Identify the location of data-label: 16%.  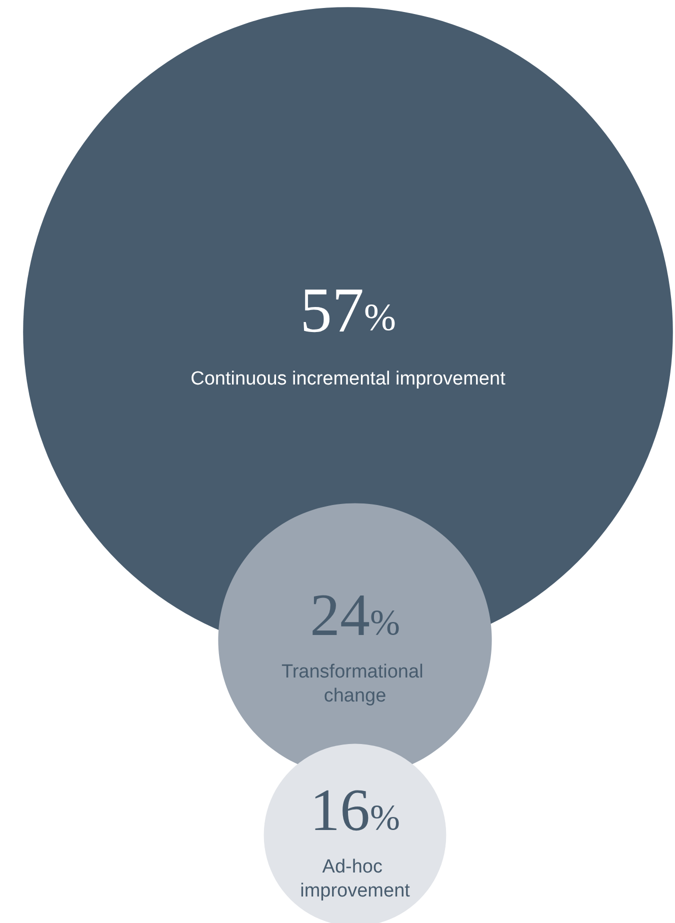
(355, 810).